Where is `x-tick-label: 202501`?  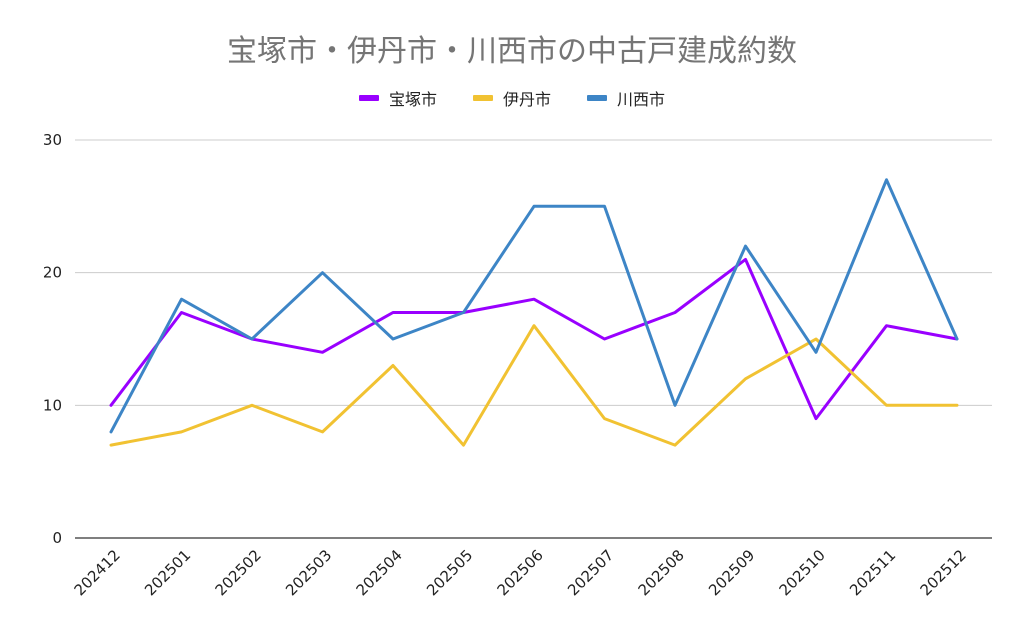
x-tick-label: 202501 is located at coordinates (167, 572).